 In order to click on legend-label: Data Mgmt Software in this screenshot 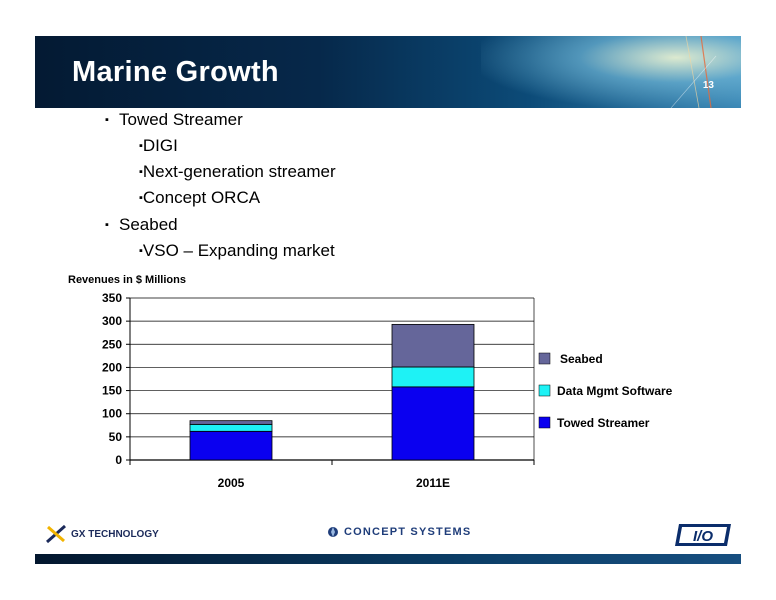, I will do `click(615, 391)`.